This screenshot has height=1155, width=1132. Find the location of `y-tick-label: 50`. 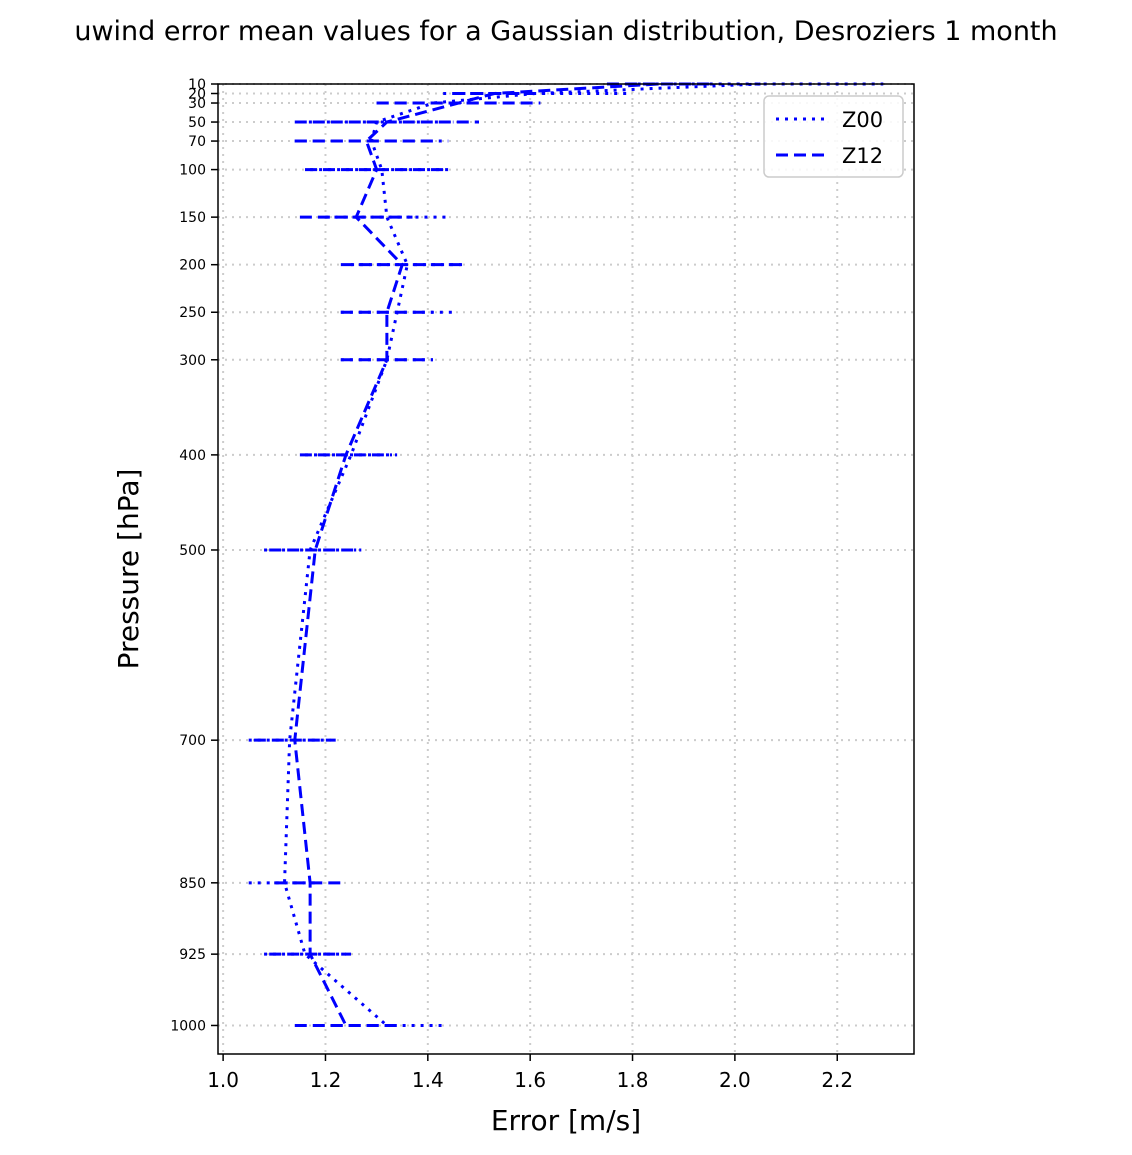

y-tick-label: 50 is located at coordinates (197, 123).